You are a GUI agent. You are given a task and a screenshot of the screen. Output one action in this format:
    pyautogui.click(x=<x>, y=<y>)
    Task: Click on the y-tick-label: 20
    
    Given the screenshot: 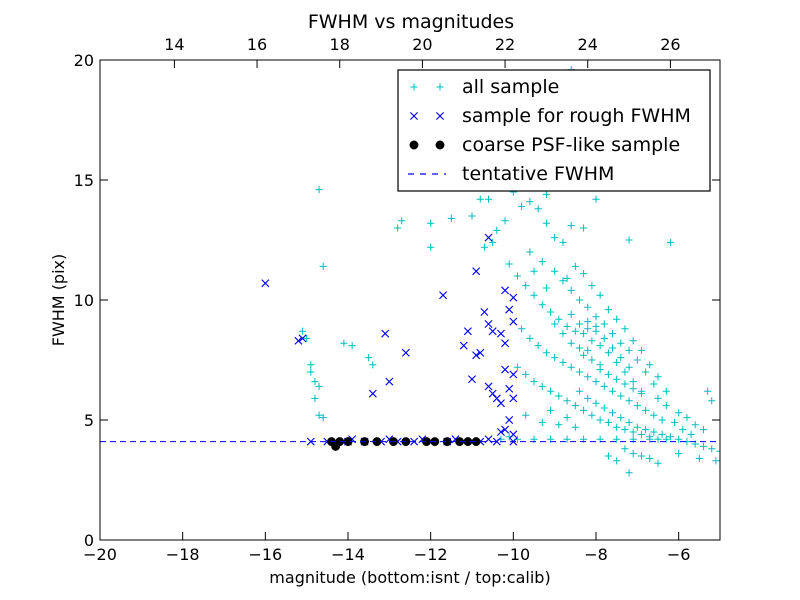 What is the action you would take?
    pyautogui.click(x=84, y=60)
    